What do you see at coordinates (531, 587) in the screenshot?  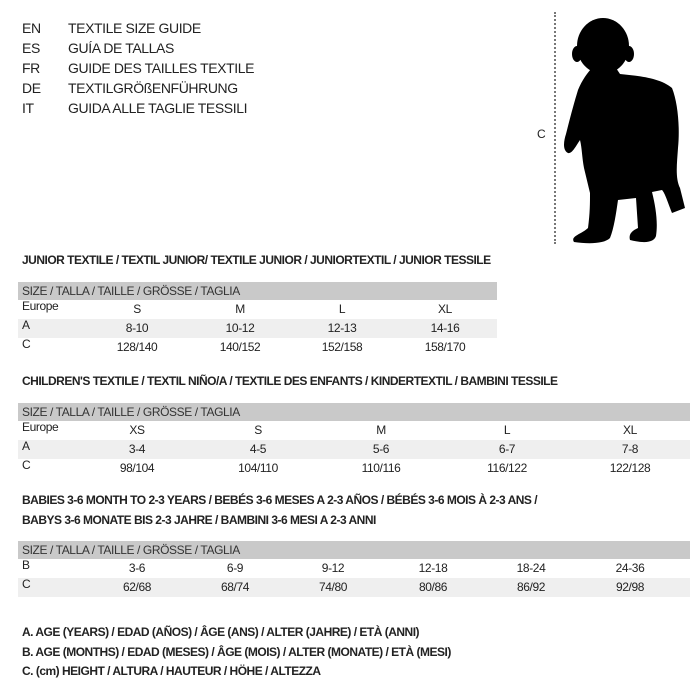 I see `table-cell: 86/92` at bounding box center [531, 587].